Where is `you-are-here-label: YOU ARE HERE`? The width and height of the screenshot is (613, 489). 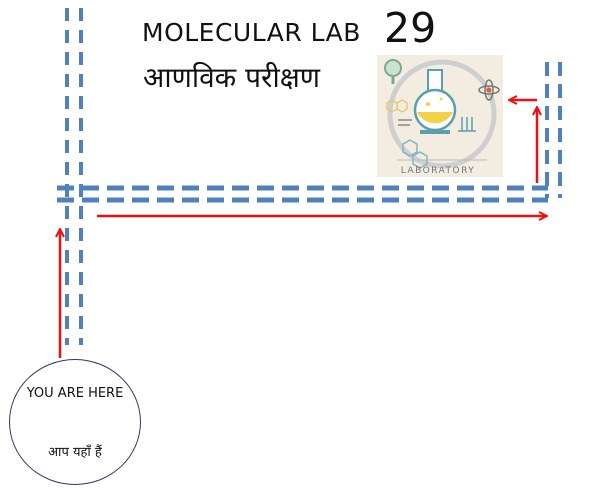 you-are-here-label: YOU ARE HERE is located at coordinates (75, 393).